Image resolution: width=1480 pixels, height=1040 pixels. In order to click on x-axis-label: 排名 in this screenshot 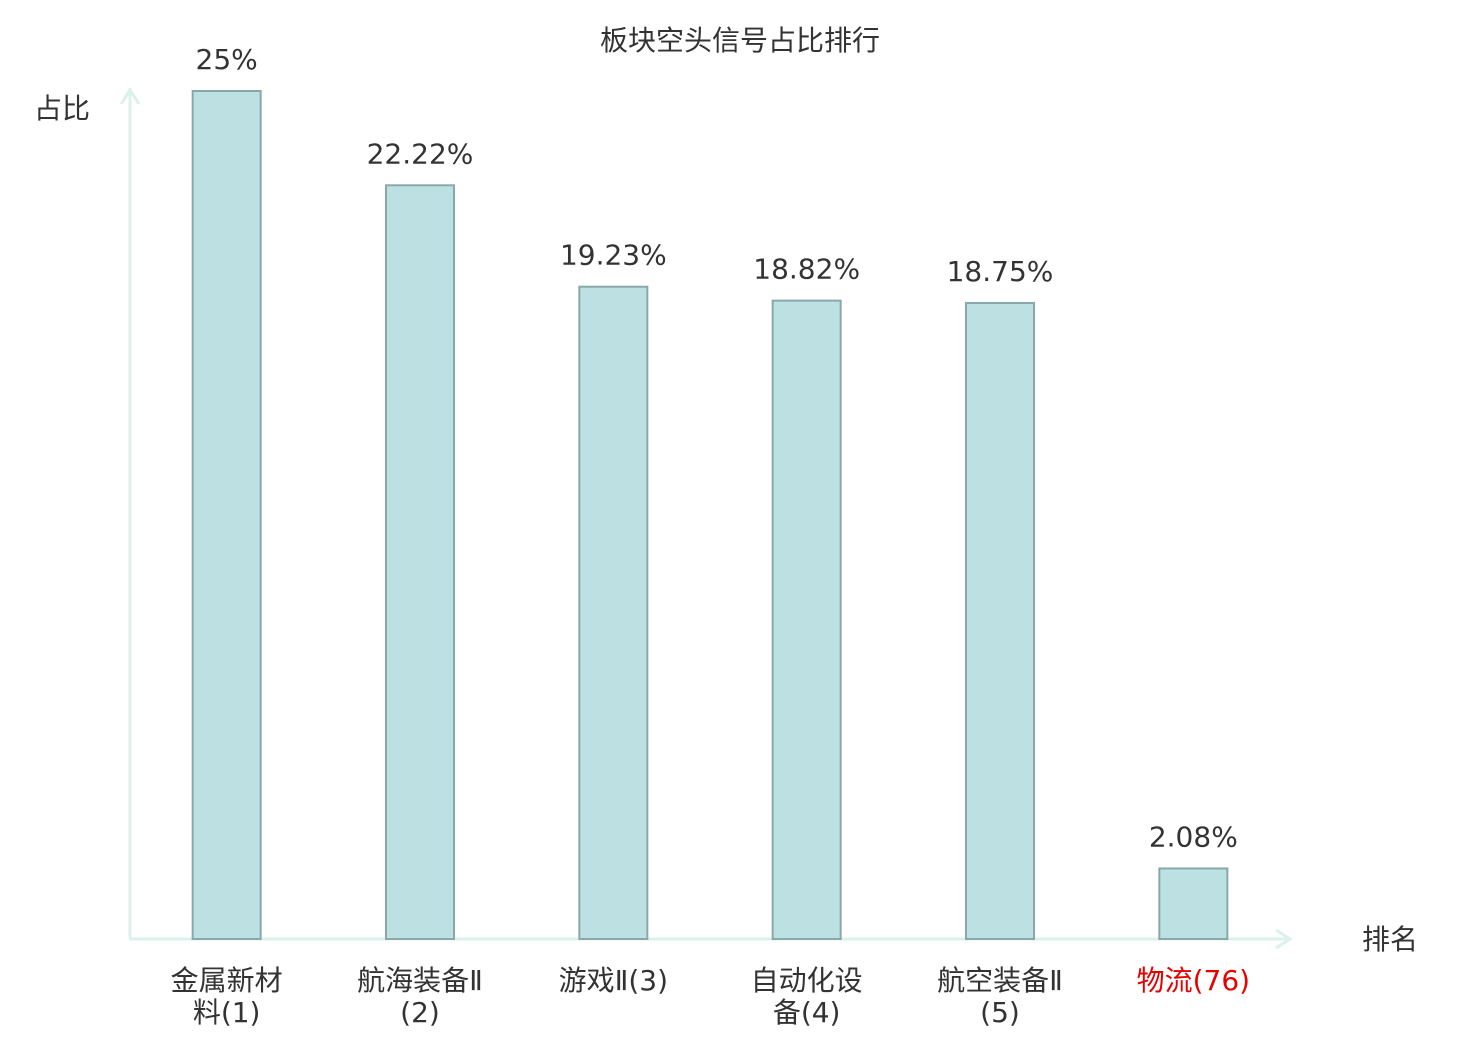, I will do `click(1390, 939)`.